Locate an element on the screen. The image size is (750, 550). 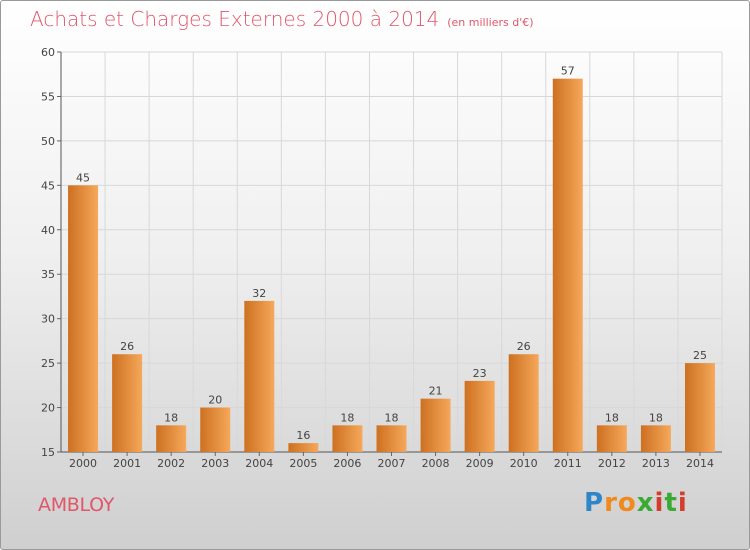
y-tick-label: 40 is located at coordinates (48, 230).